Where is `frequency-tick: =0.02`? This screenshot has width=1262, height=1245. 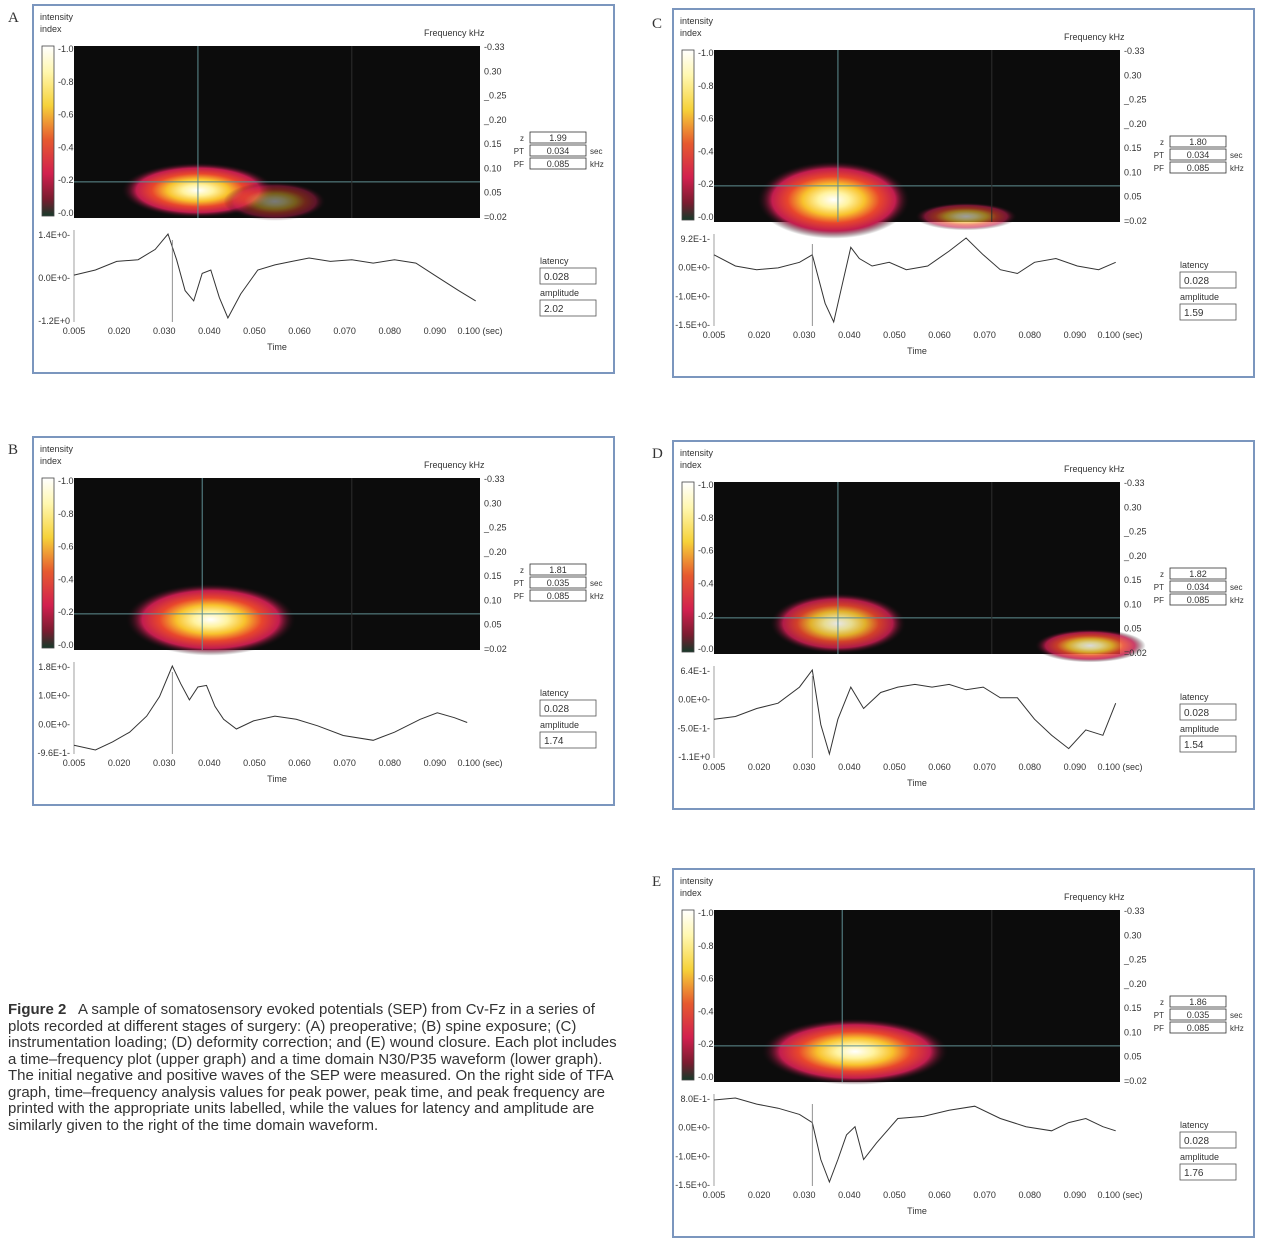
frequency-tick: =0.02 is located at coordinates (495, 217).